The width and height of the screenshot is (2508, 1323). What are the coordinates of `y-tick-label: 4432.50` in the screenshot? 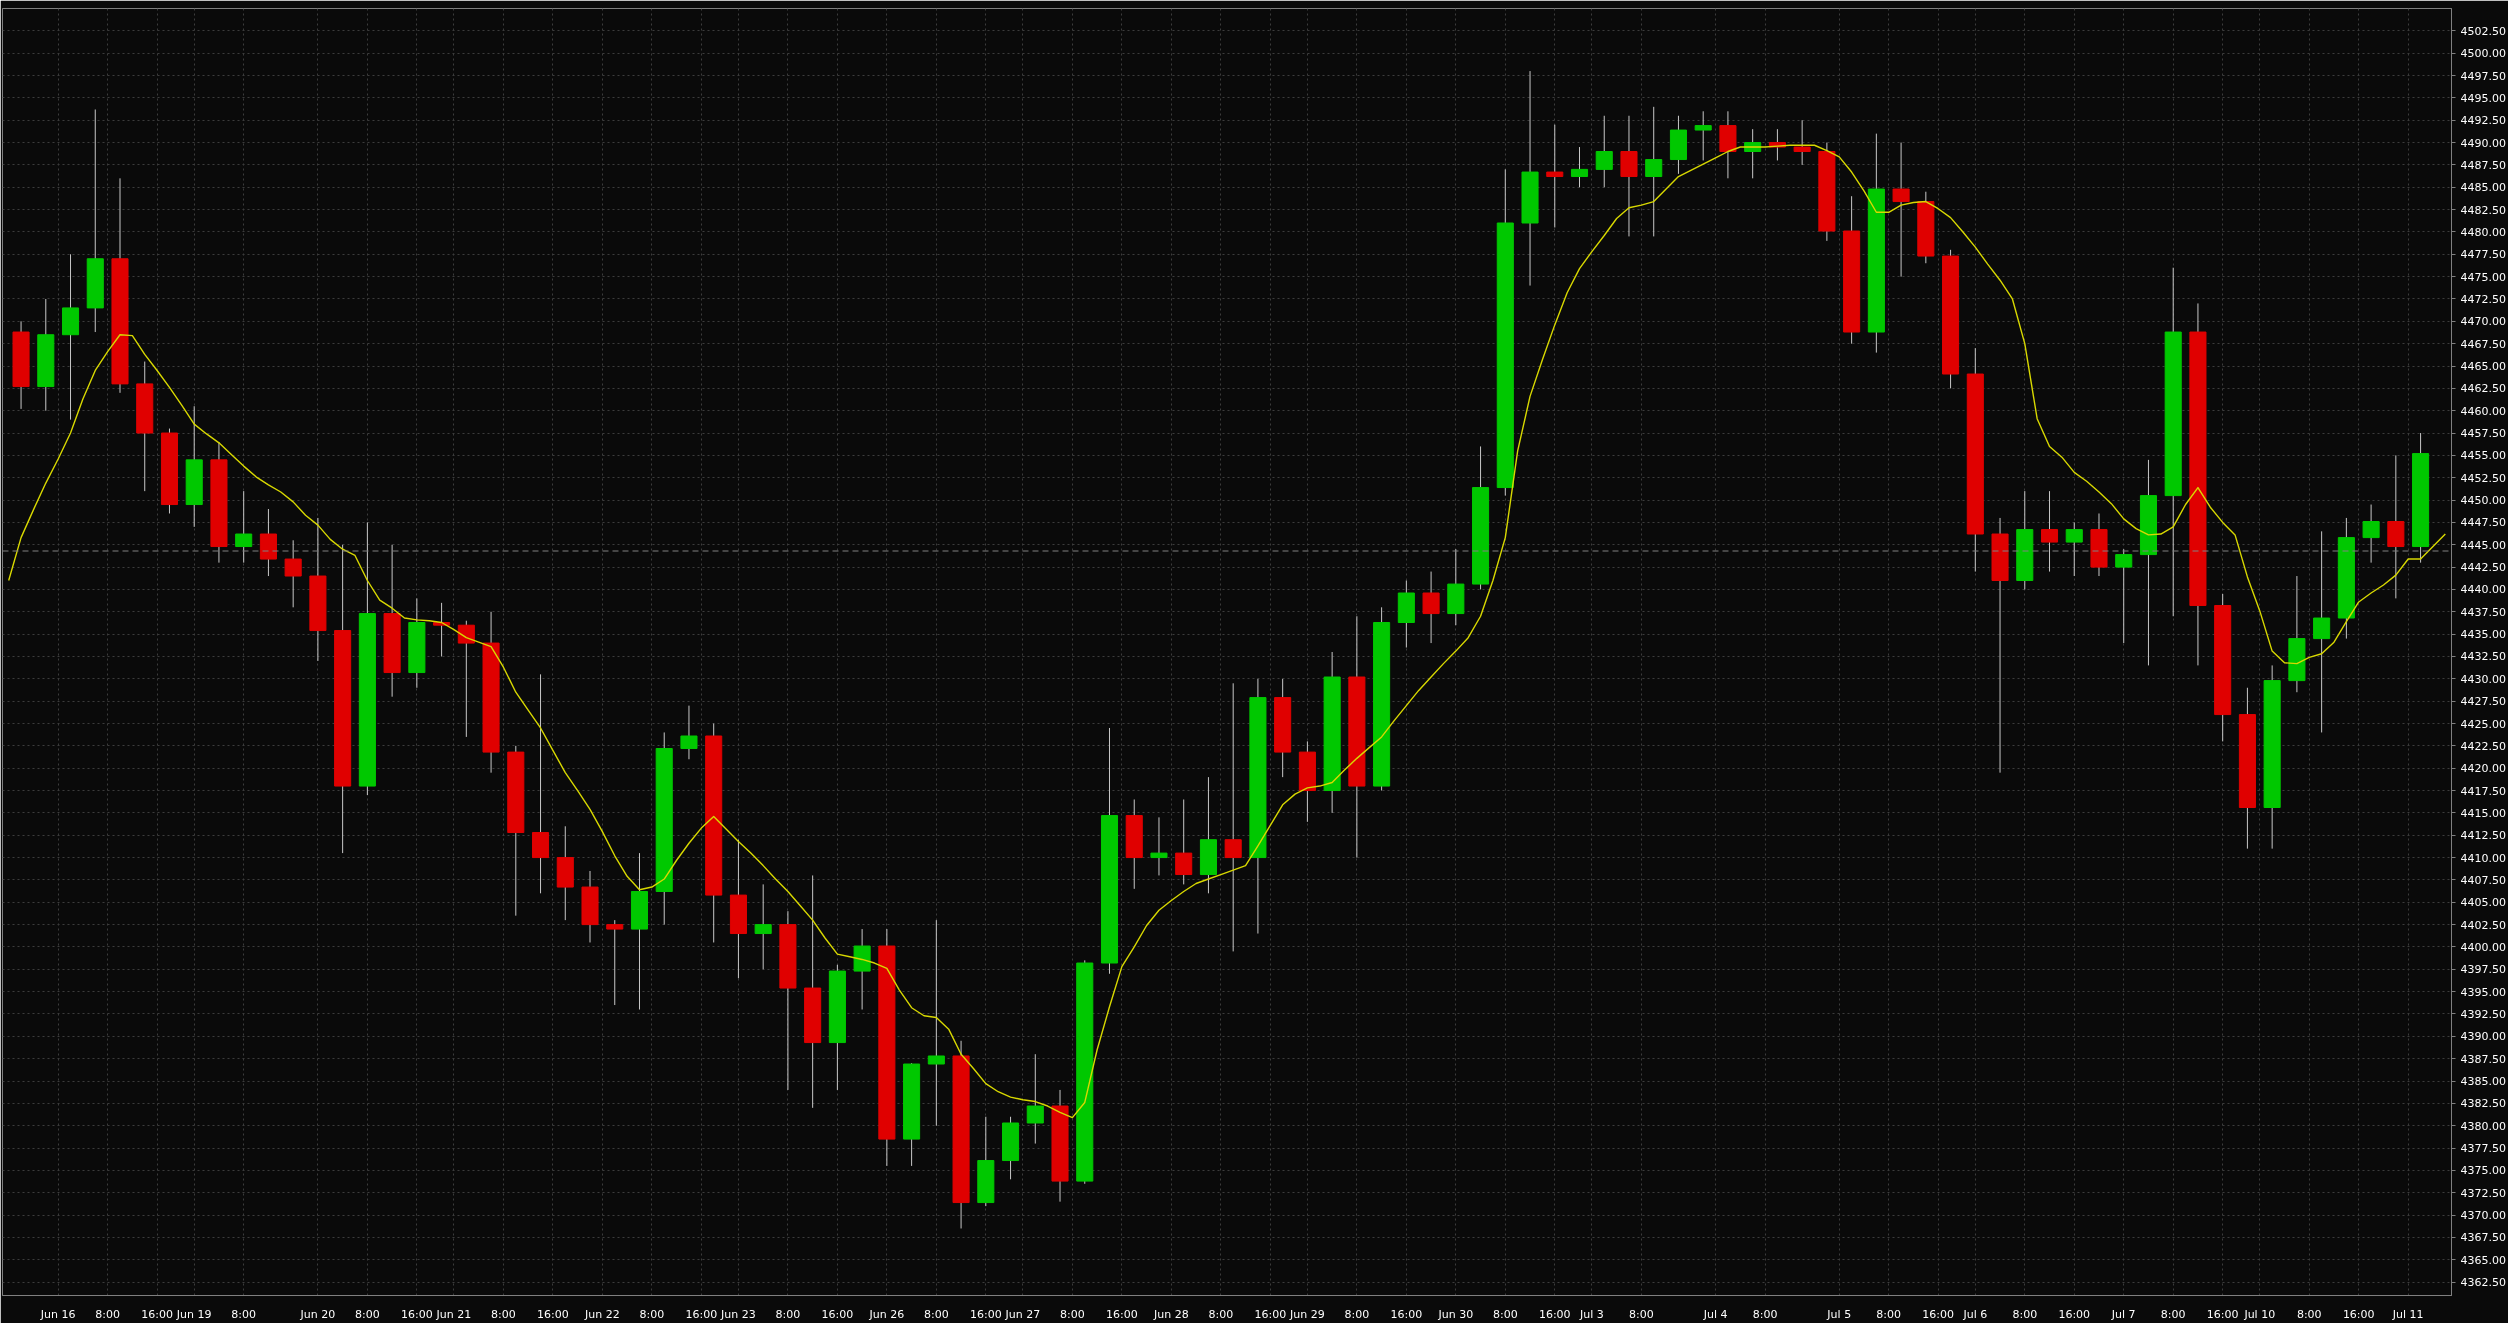 It's located at (2483, 657).